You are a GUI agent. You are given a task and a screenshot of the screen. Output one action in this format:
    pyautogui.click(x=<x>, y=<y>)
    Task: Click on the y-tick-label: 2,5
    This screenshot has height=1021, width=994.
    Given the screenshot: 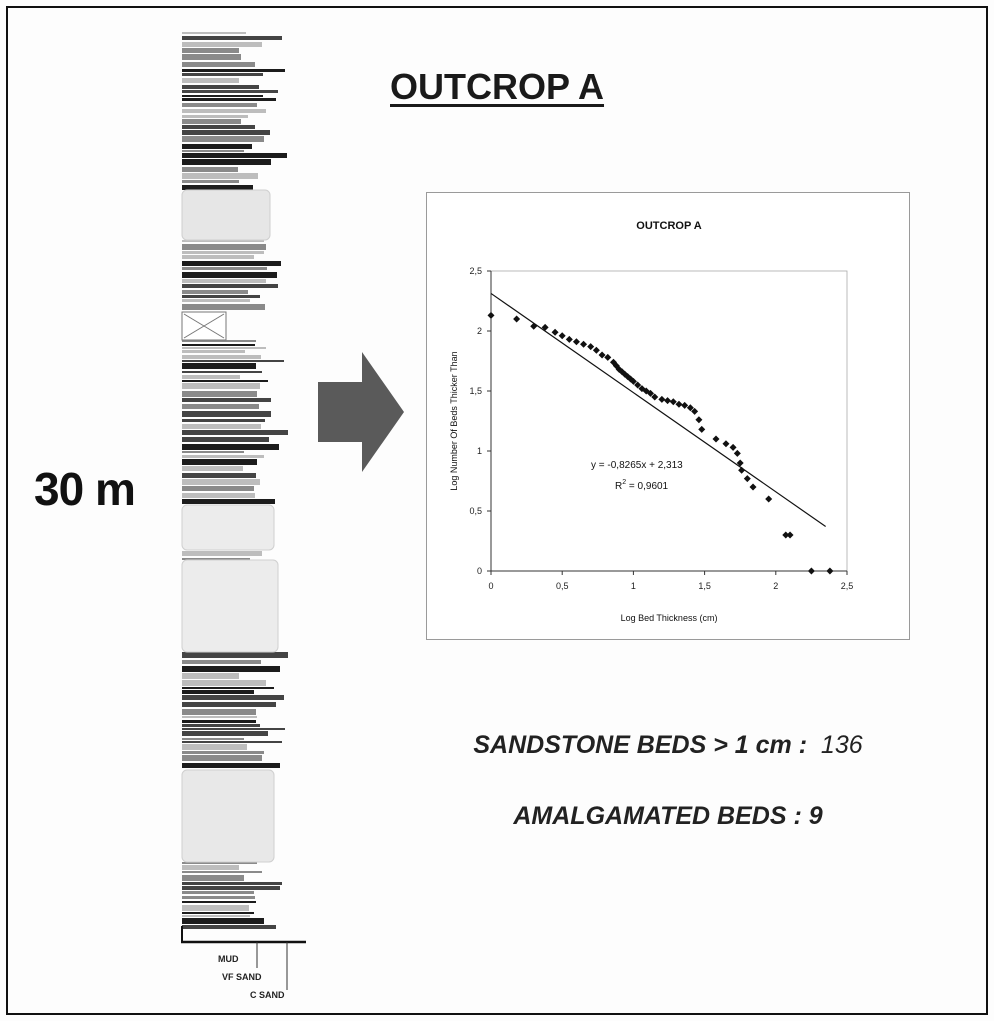 What is the action you would take?
    pyautogui.click(x=475, y=271)
    